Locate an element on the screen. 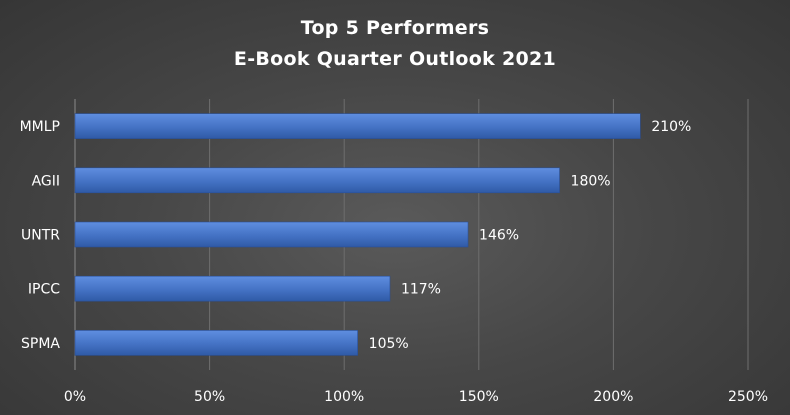 The height and width of the screenshot is (415, 790). bar-mmlp is located at coordinates (357, 126).